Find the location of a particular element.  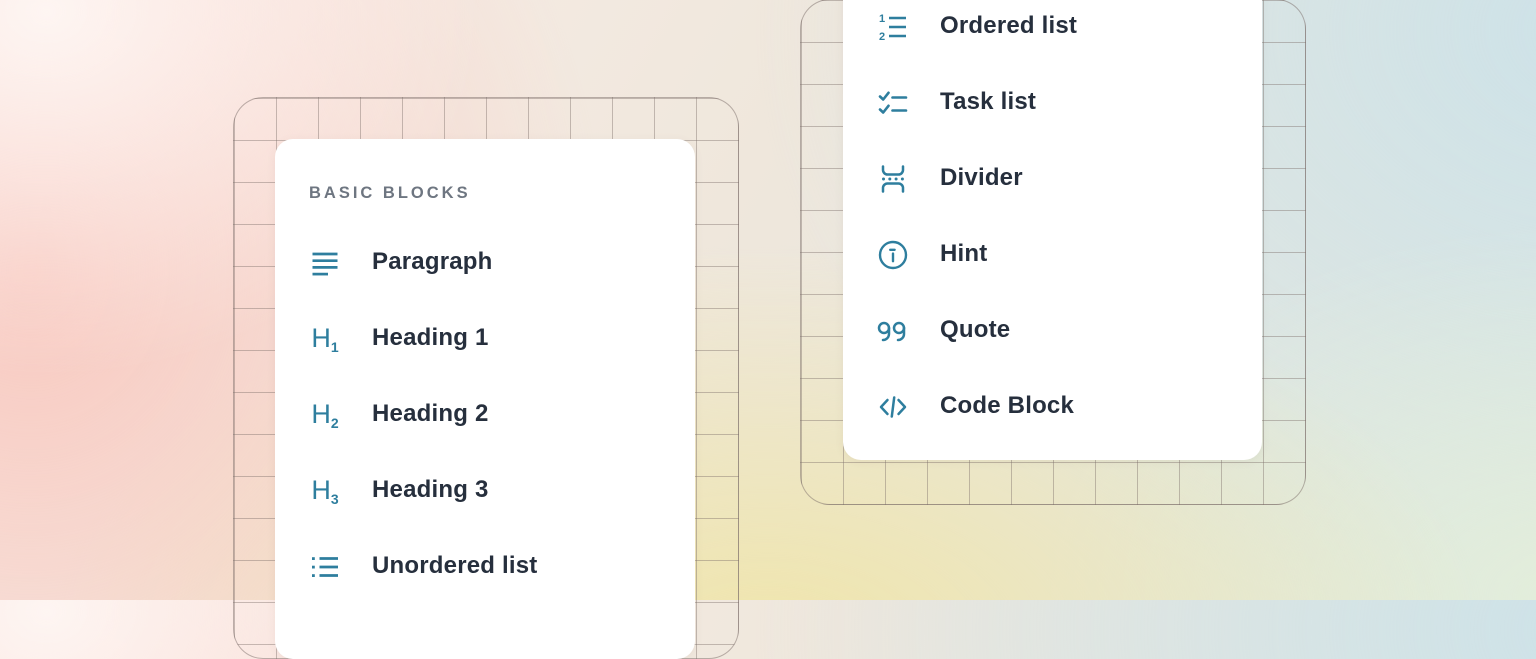

divider-icon is located at coordinates (893, 179).